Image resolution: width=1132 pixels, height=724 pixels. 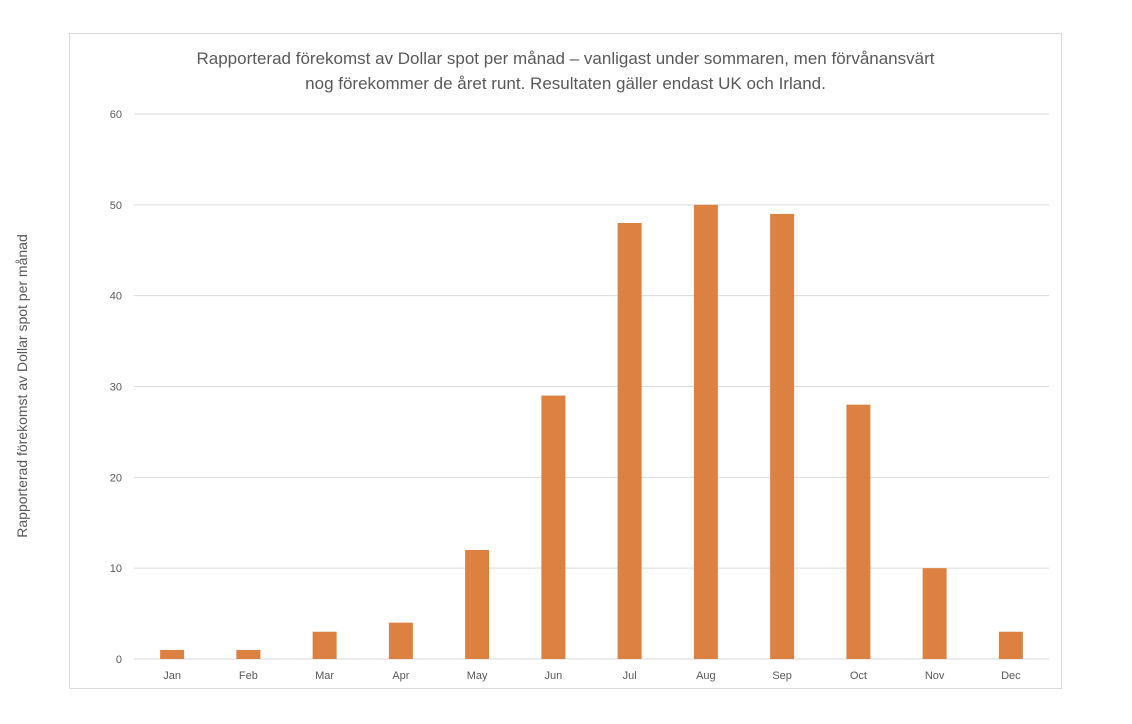 What do you see at coordinates (248, 654) in the screenshot?
I see `bar-feb` at bounding box center [248, 654].